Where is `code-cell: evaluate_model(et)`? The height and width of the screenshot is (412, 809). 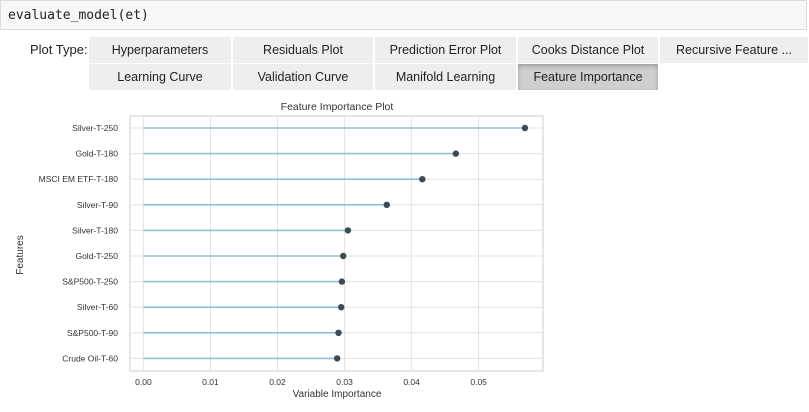 code-cell: evaluate_model(et) is located at coordinates (403, 15).